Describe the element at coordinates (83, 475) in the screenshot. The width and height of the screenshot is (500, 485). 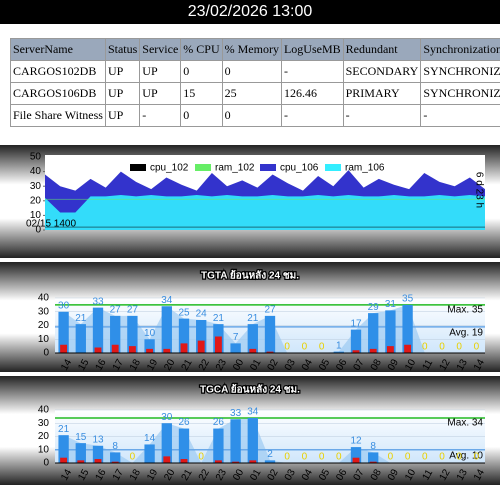
I see `x-tick-label: 15` at that location.